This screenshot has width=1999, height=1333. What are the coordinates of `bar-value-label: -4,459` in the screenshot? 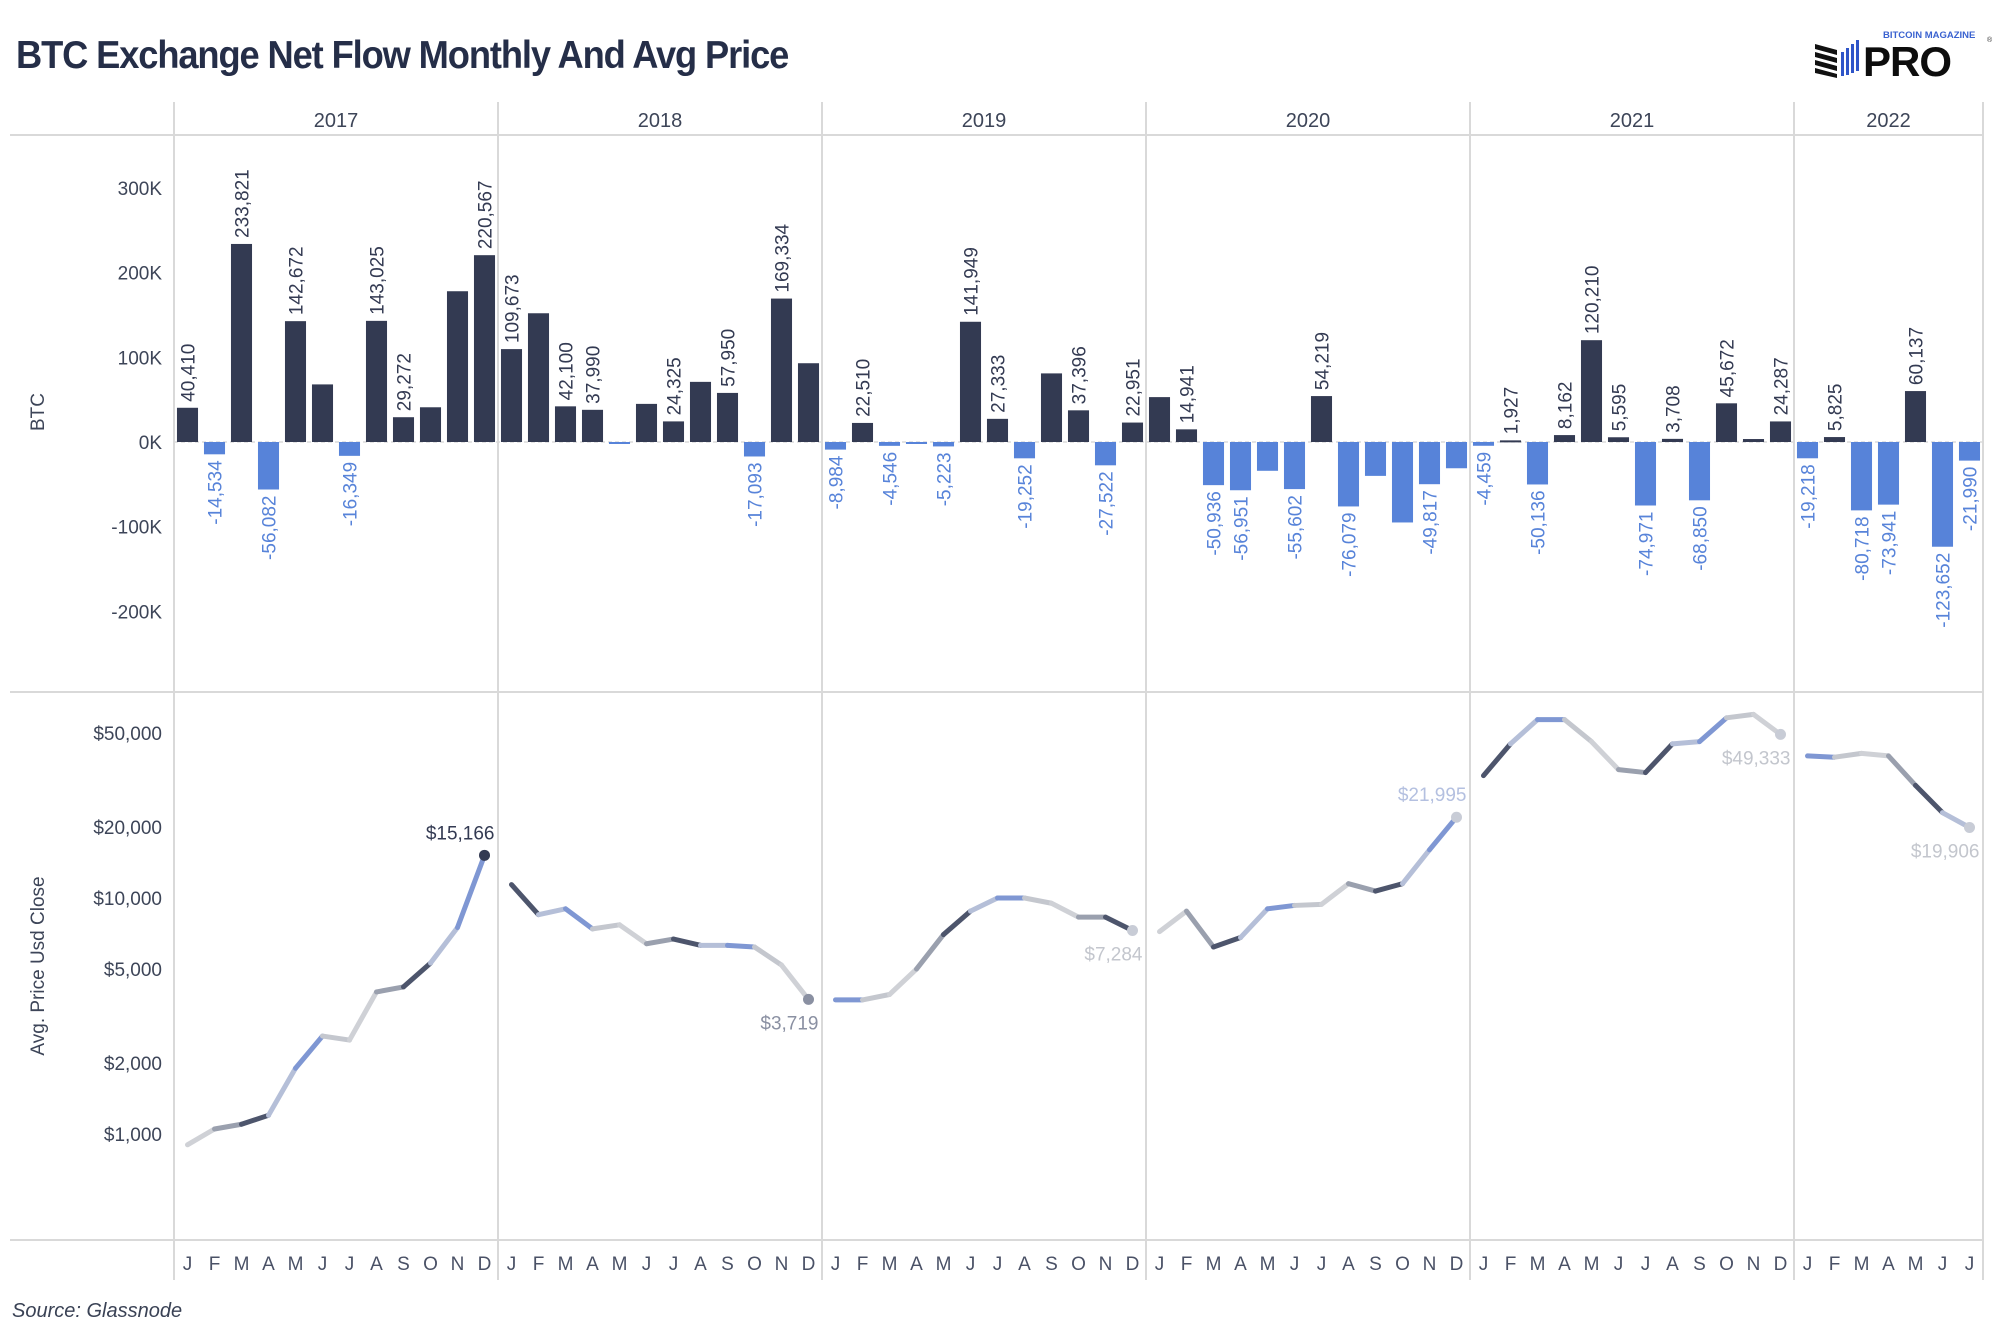 It's located at (1485, 479).